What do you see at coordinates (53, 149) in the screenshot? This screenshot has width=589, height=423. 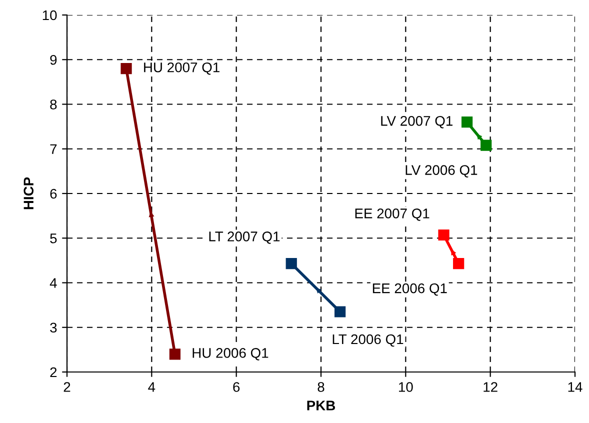 I see `y-tick-label: 7` at bounding box center [53, 149].